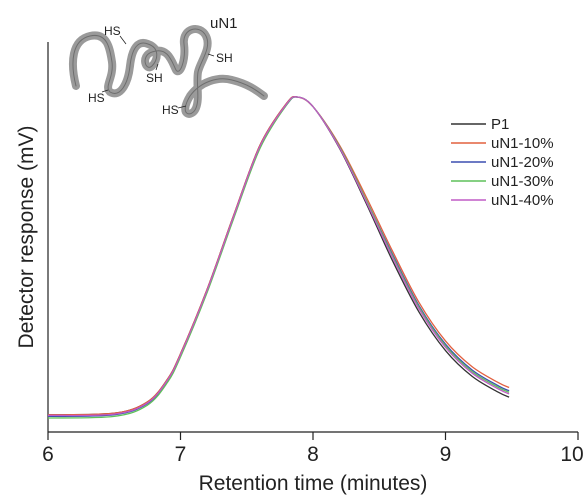  Describe the element at coordinates (181, 454) in the screenshot. I see `x-tick-label: 7` at that location.